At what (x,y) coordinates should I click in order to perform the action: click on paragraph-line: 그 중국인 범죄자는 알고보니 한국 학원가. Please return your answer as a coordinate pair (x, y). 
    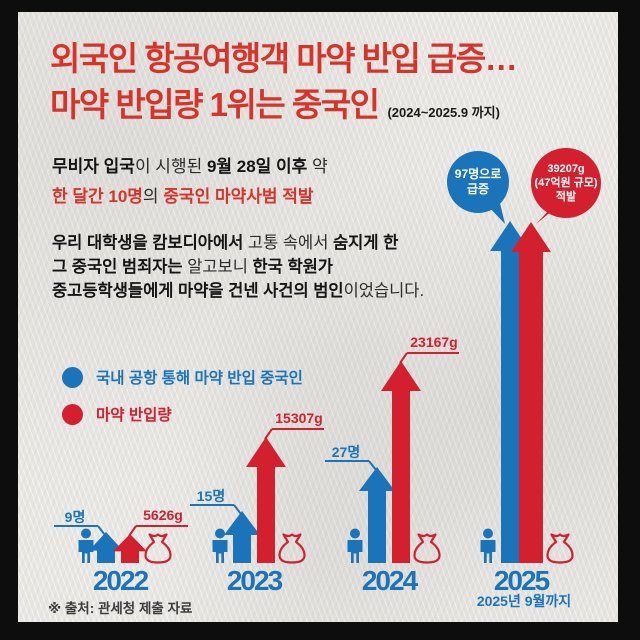
    Looking at the image, I should click on (238, 267).